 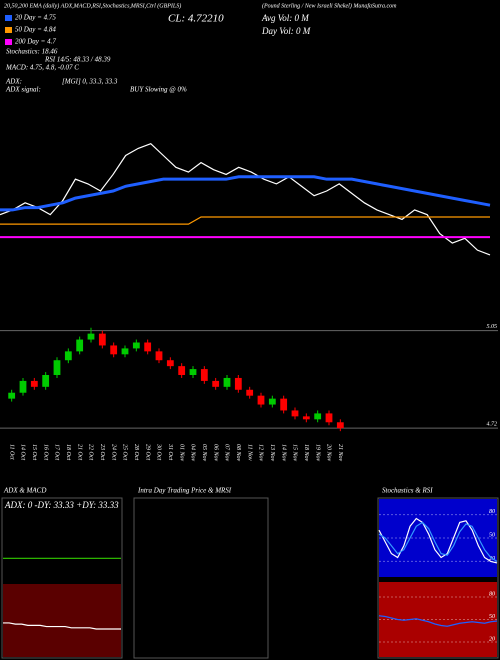 What do you see at coordinates (317, 453) in the screenshot?
I see `x-tick-label: 19 Nov` at bounding box center [317, 453].